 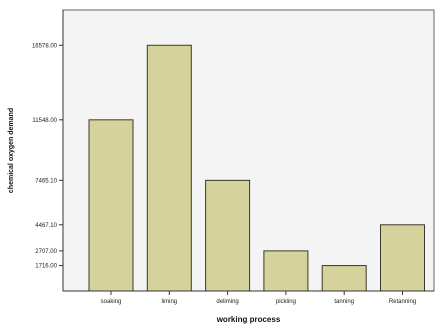 What do you see at coordinates (228, 235) in the screenshot?
I see `bar-deliming` at bounding box center [228, 235].